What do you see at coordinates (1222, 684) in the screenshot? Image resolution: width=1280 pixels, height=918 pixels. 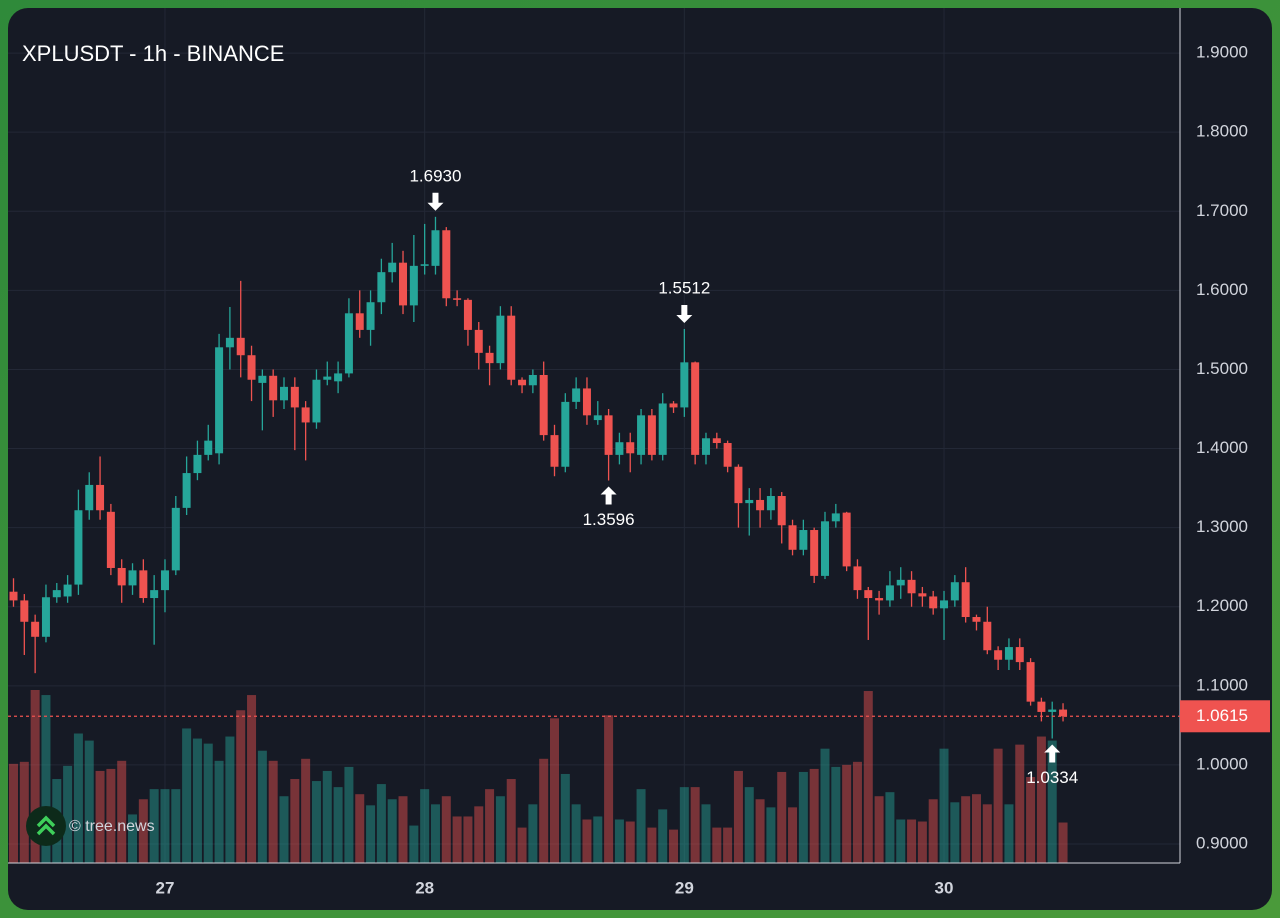 I see `y-tick-label: 1.1000` at bounding box center [1222, 684].